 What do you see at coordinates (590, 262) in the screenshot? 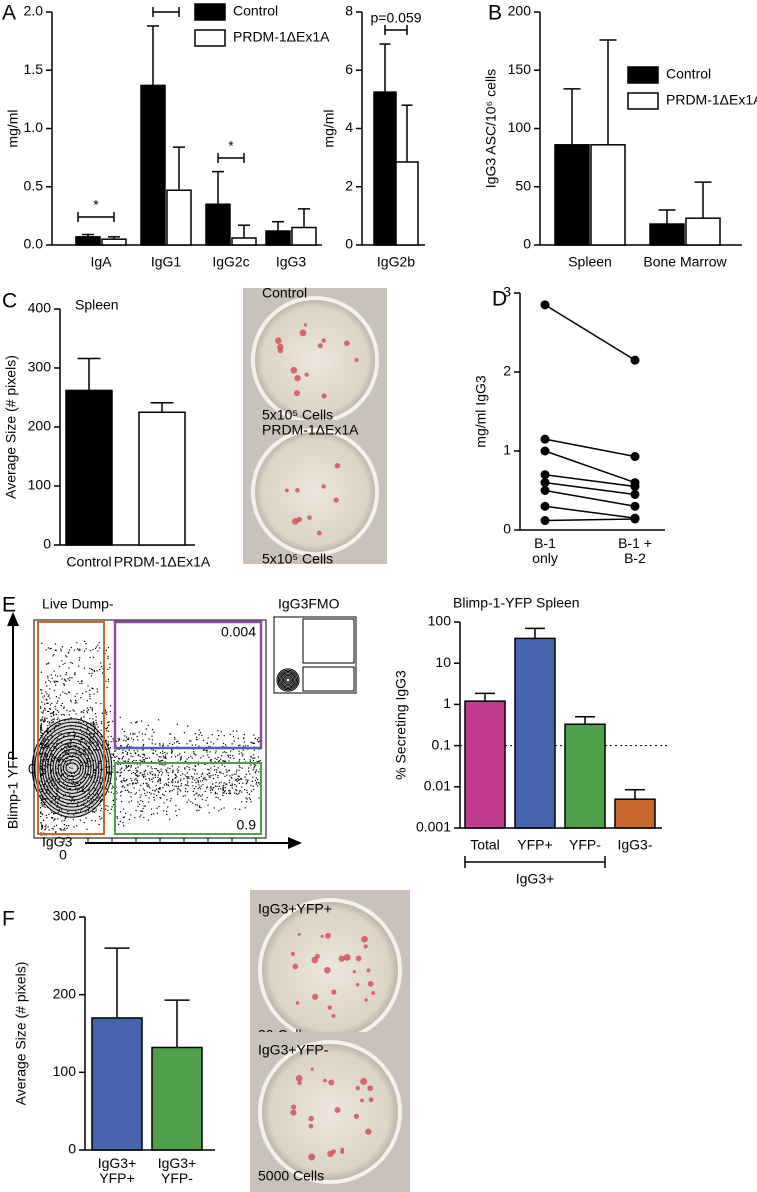
I see `x-tick-label: Spleen` at bounding box center [590, 262].